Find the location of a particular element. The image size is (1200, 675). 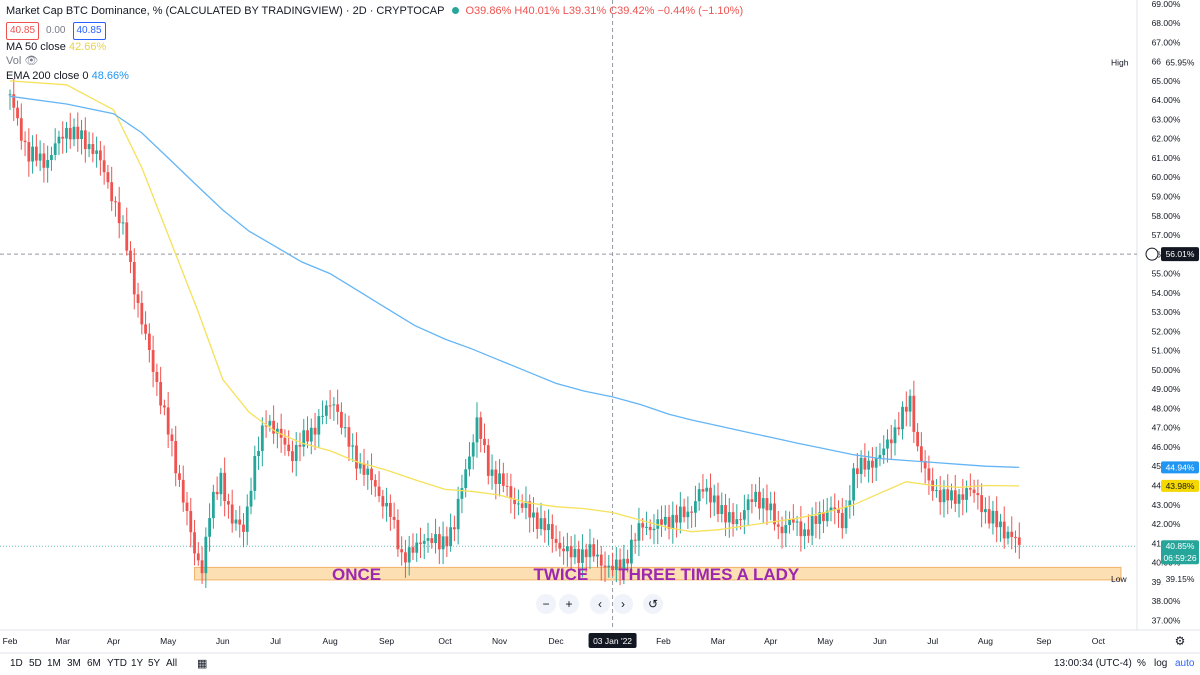

scroll-right-button: › is located at coordinates (623, 604).